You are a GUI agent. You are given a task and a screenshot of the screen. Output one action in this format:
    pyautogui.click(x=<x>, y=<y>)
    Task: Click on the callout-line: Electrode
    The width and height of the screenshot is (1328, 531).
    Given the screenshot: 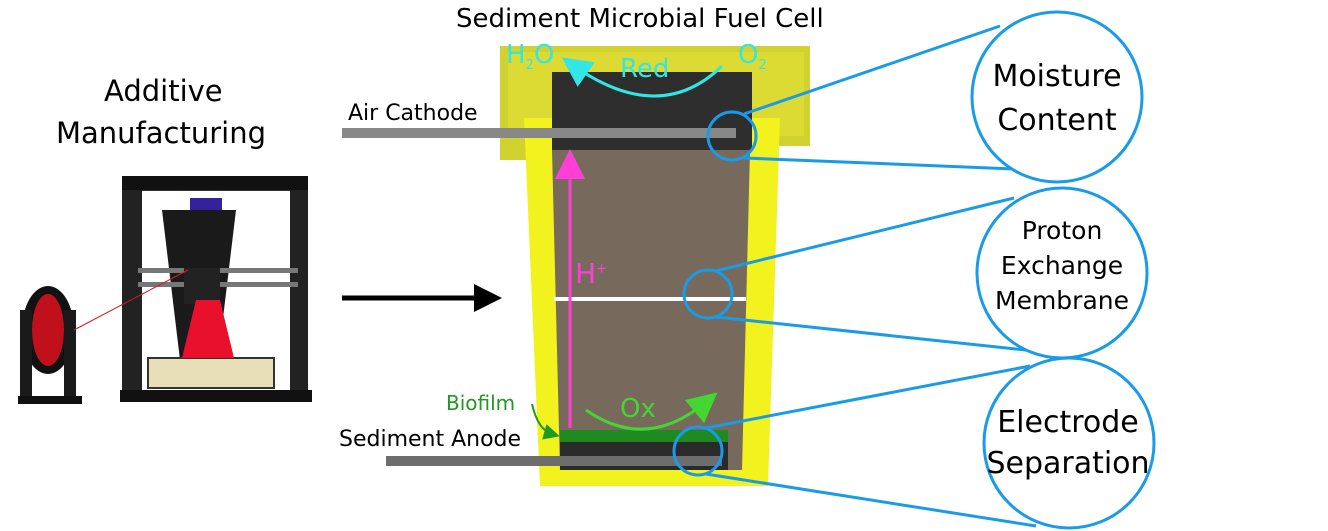 What is the action you would take?
    pyautogui.click(x=1068, y=422)
    